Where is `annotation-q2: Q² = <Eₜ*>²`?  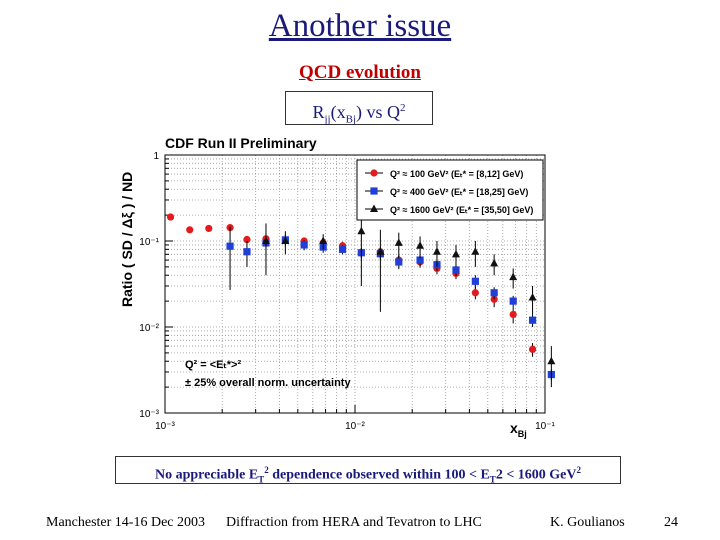 annotation-q2: Q² = <Eₜ*>² is located at coordinates (213, 365).